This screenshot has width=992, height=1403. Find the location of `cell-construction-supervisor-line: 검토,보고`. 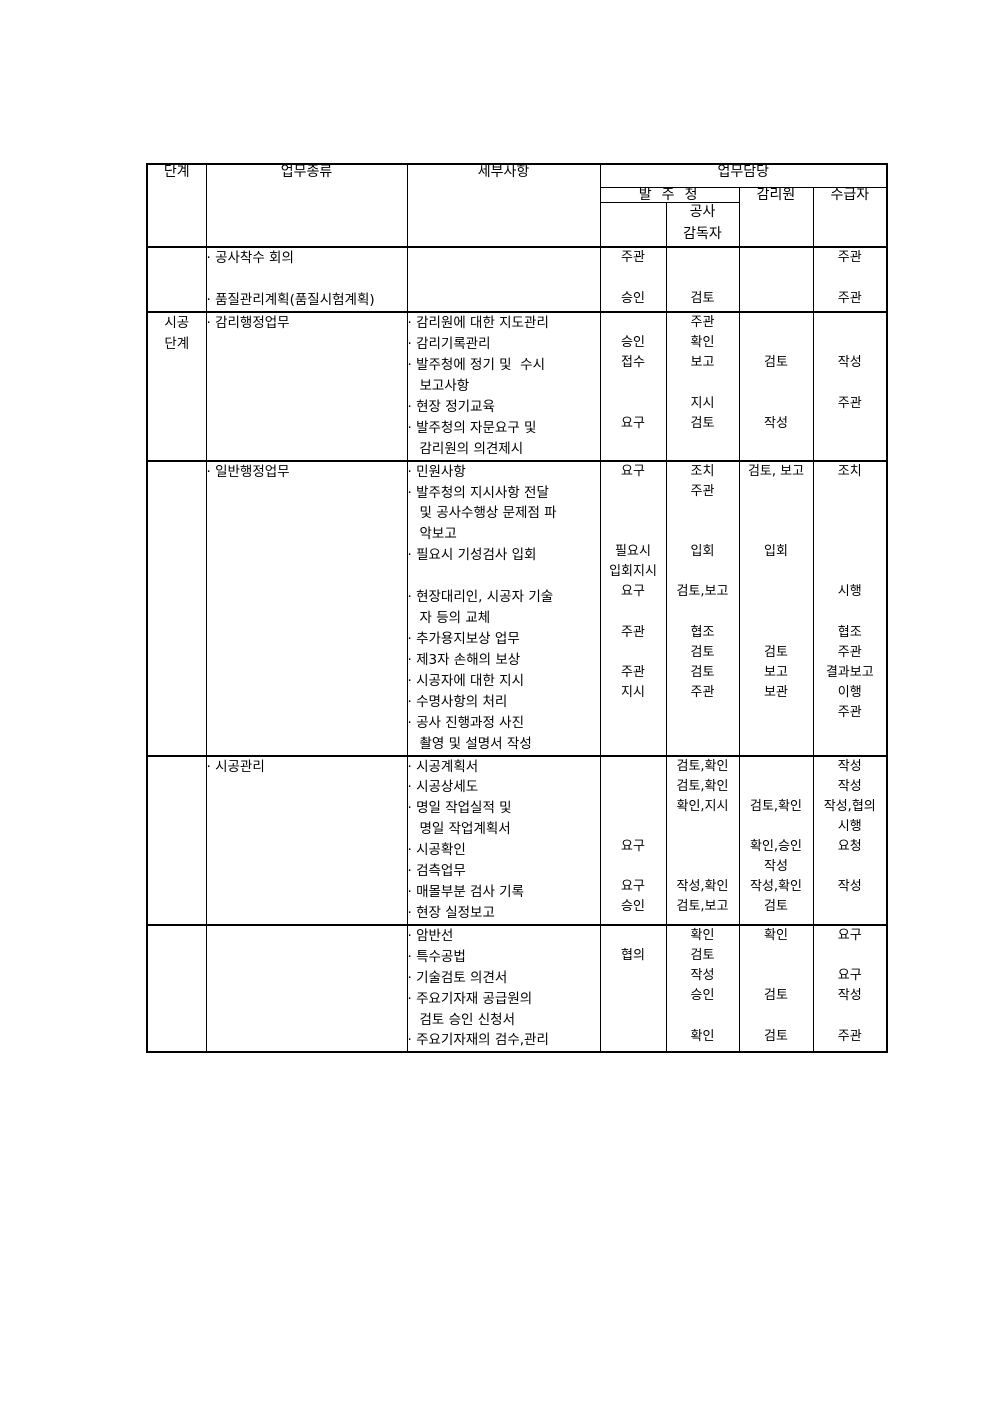

cell-construction-supervisor-line: 검토,보고 is located at coordinates (702, 592).